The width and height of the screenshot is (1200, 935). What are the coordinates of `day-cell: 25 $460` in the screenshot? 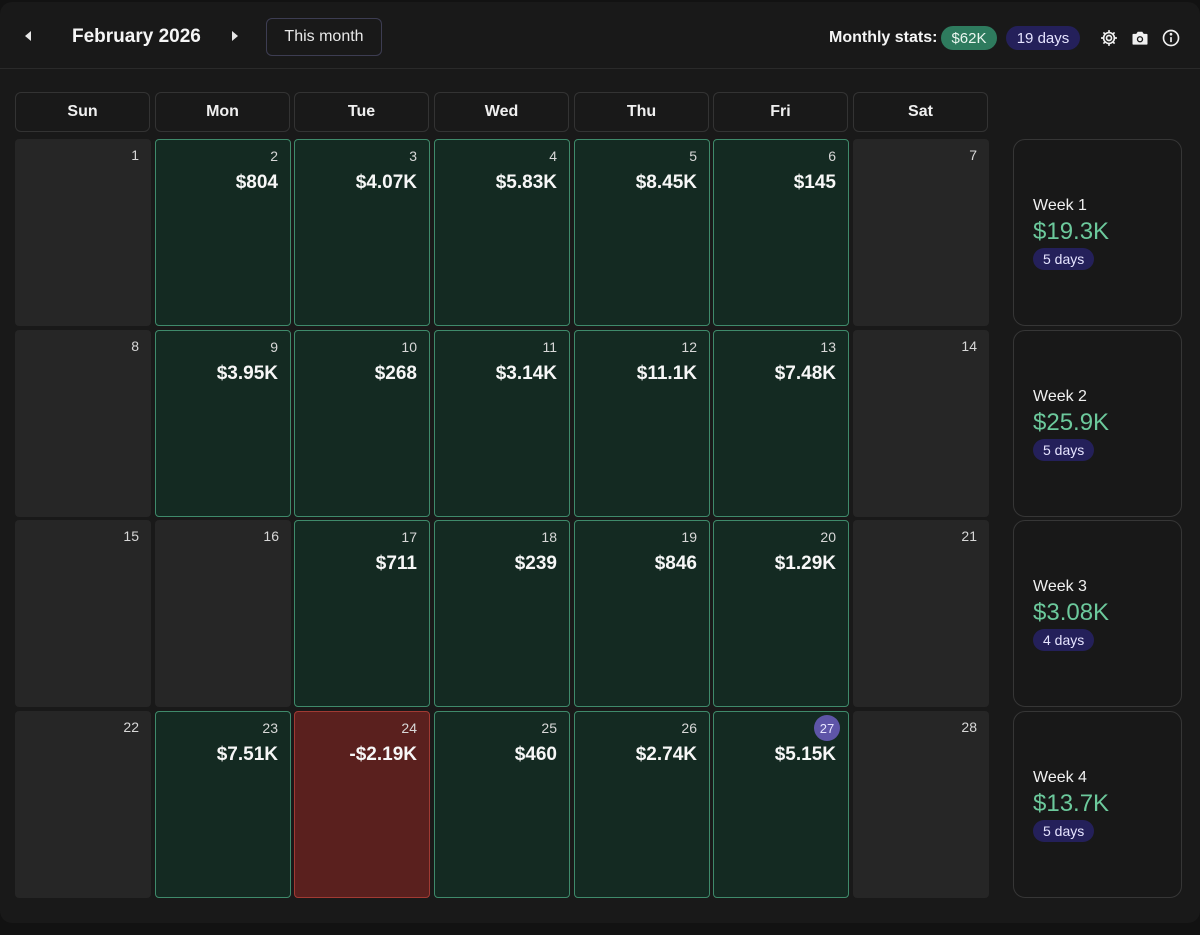 It's located at (502, 804).